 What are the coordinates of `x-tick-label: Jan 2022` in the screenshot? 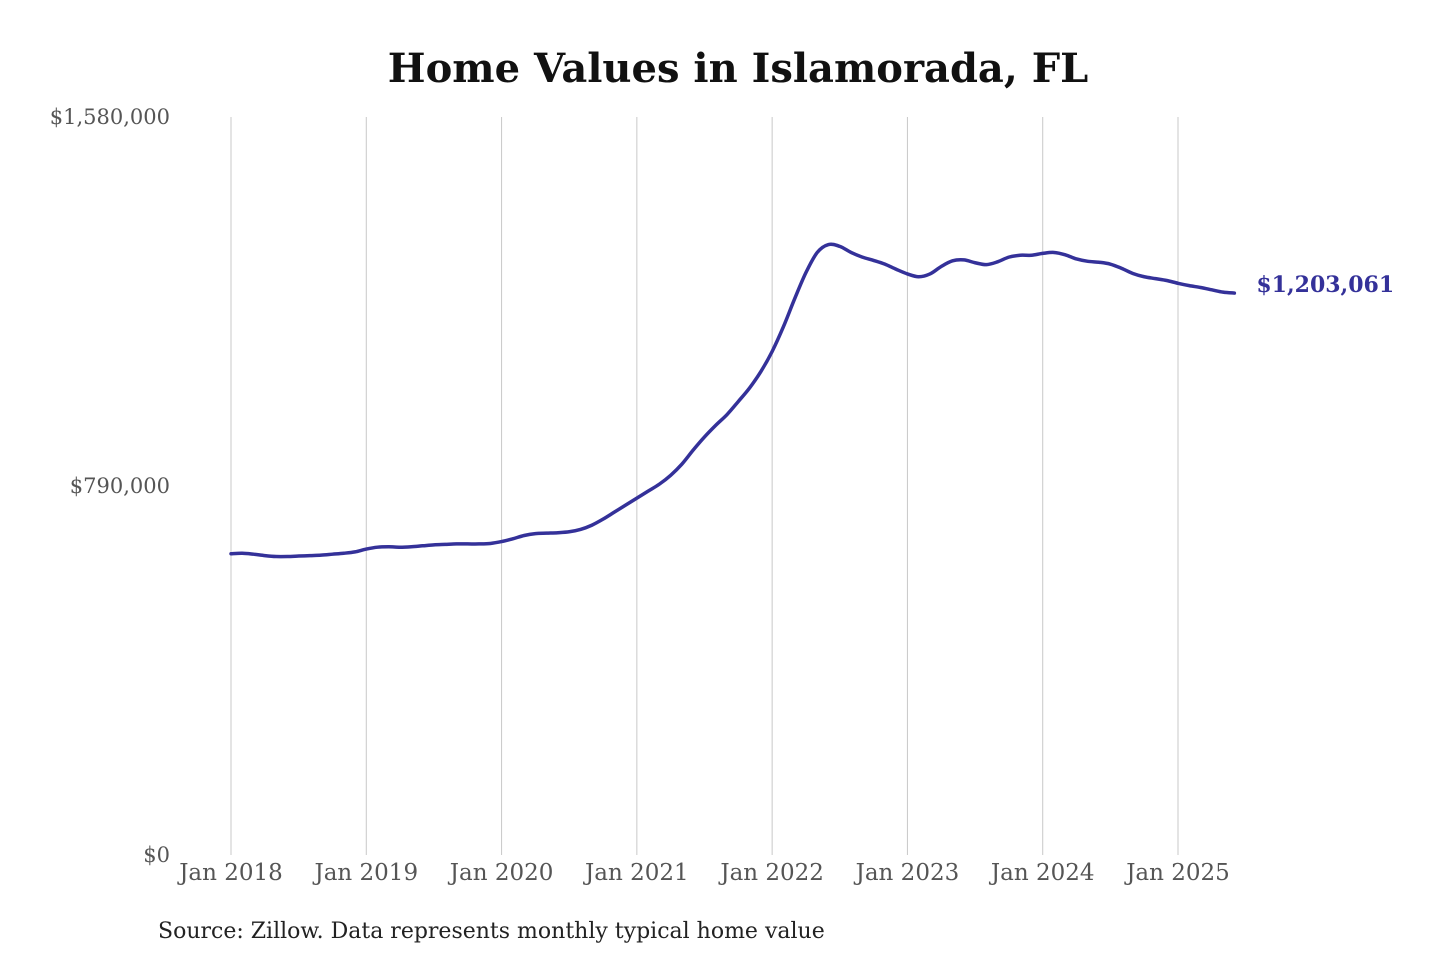 It's located at (771, 873).